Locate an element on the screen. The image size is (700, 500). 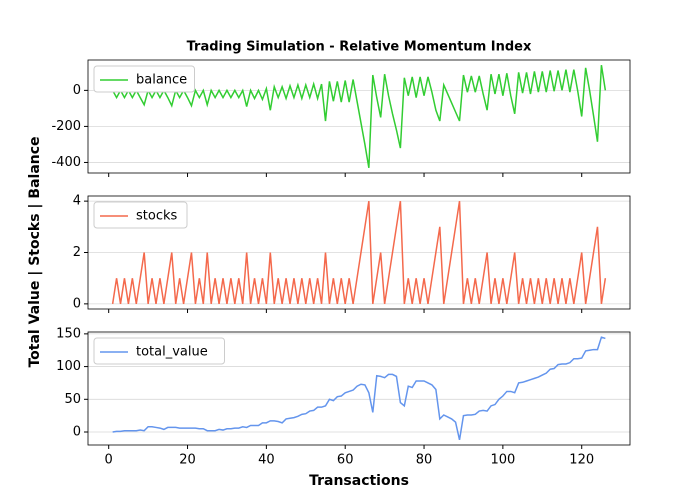
legend: balance is located at coordinates (144, 79).